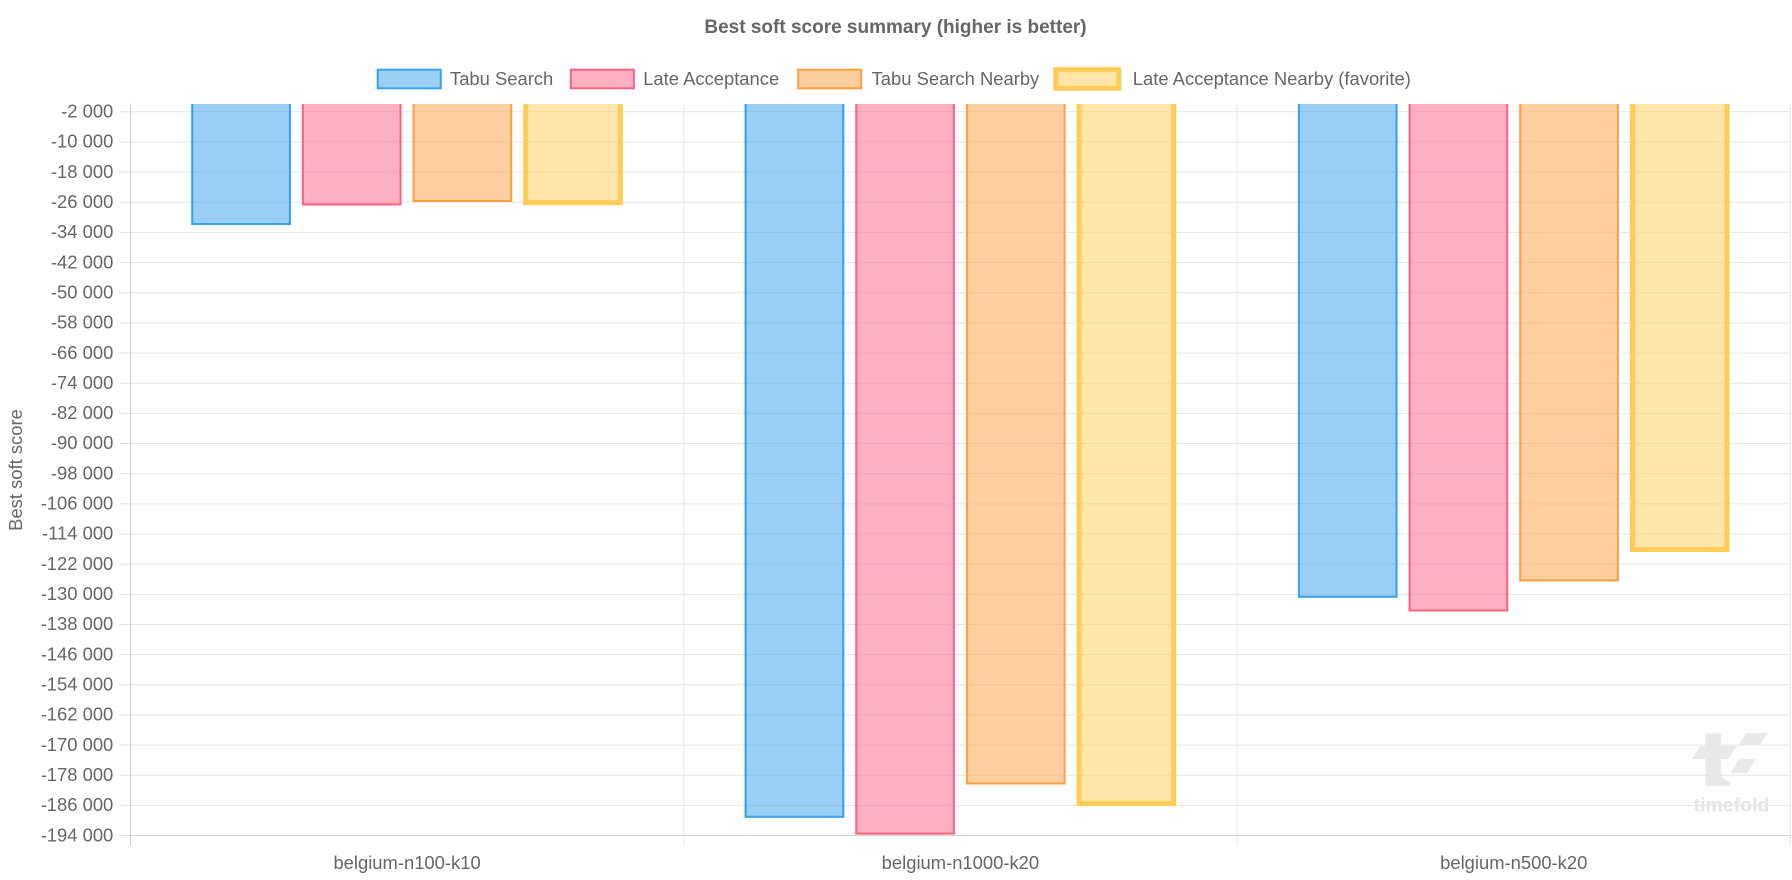 The width and height of the screenshot is (1792, 880). I want to click on svg-text: -194 000, so click(77, 834).